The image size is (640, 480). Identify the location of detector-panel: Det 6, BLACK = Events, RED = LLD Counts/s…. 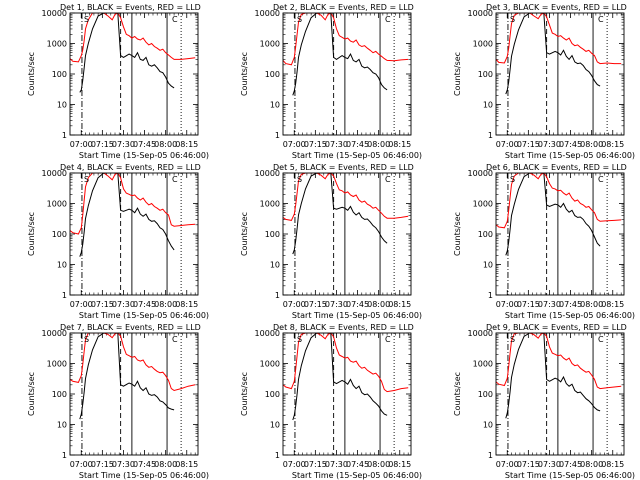
(532, 240).